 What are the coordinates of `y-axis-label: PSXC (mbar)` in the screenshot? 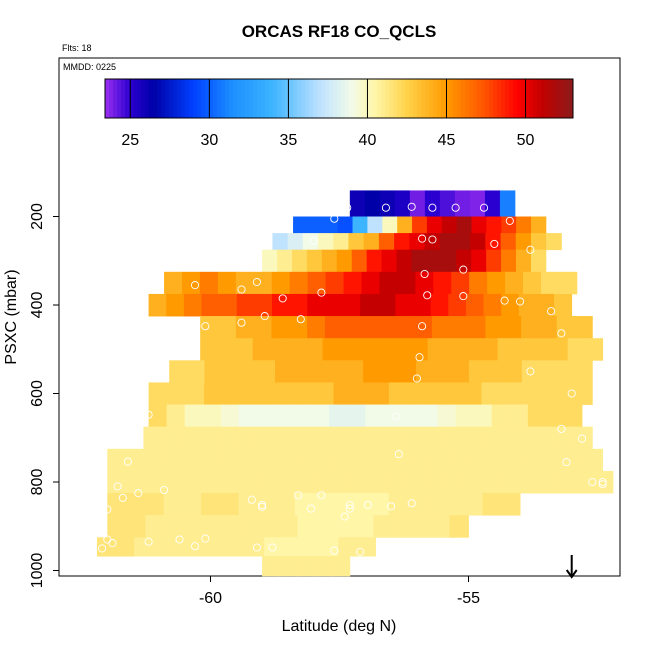 It's located at (11, 316).